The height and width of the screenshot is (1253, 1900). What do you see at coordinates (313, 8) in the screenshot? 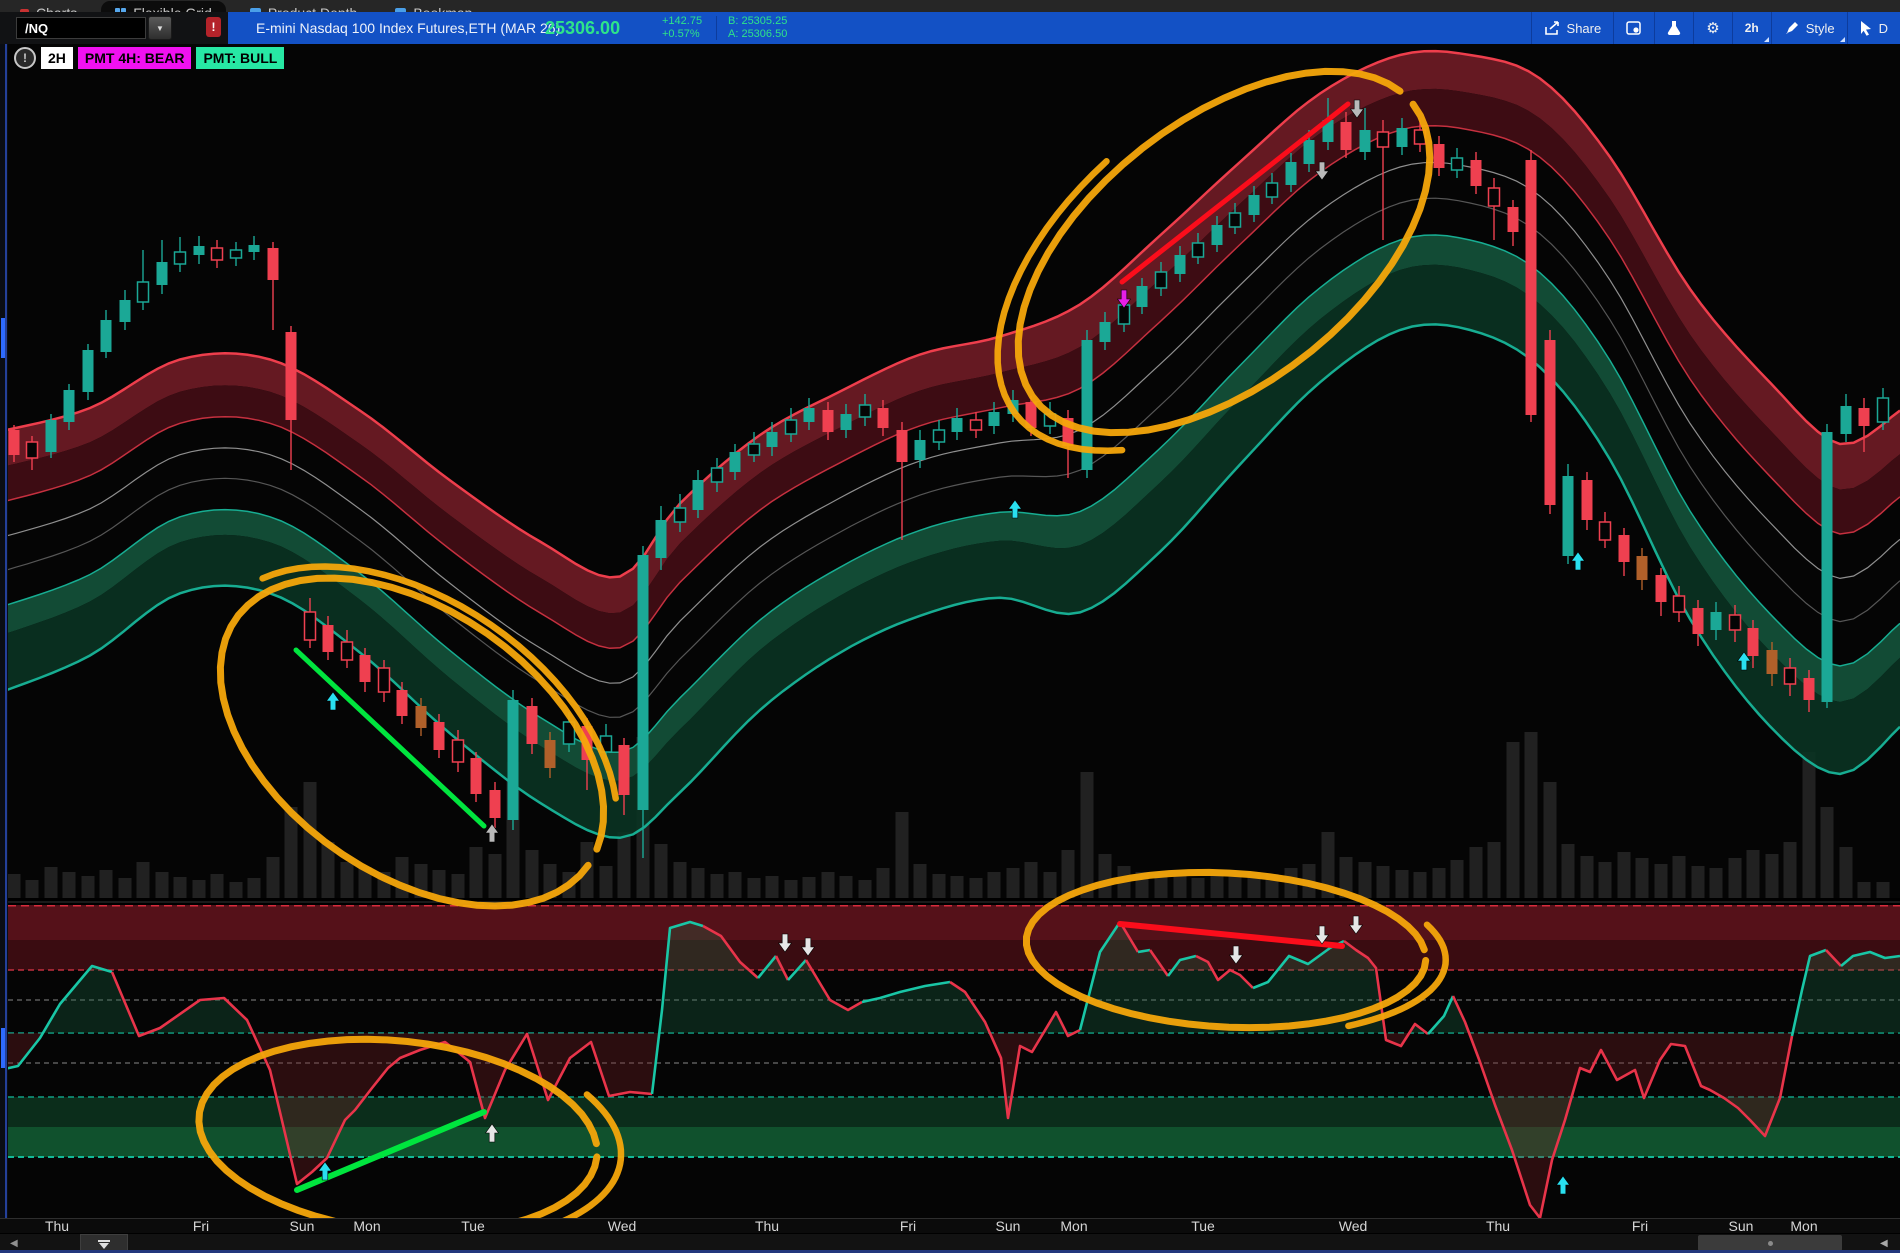
I see `tab-label: Product Depth` at bounding box center [313, 8].